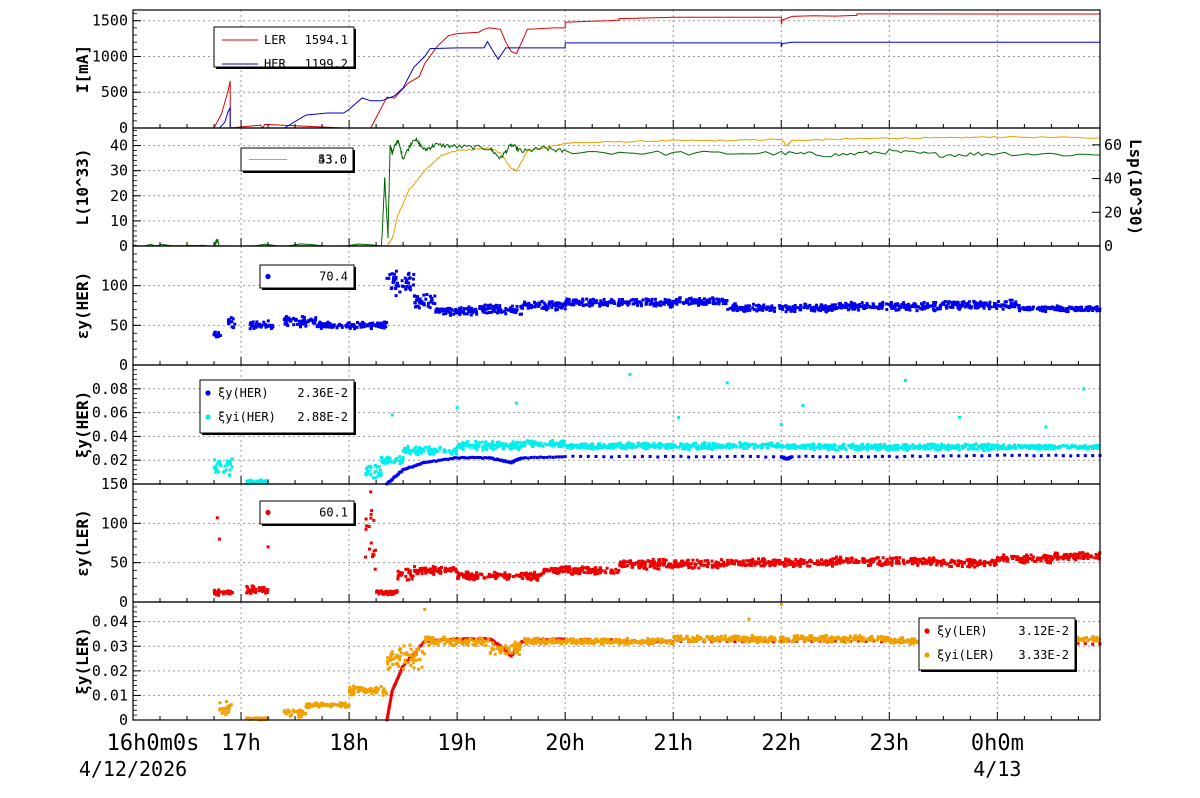 This screenshot has width=1200, height=798. Describe the element at coordinates (208, 417) in the screenshot. I see `legend-marker` at that location.